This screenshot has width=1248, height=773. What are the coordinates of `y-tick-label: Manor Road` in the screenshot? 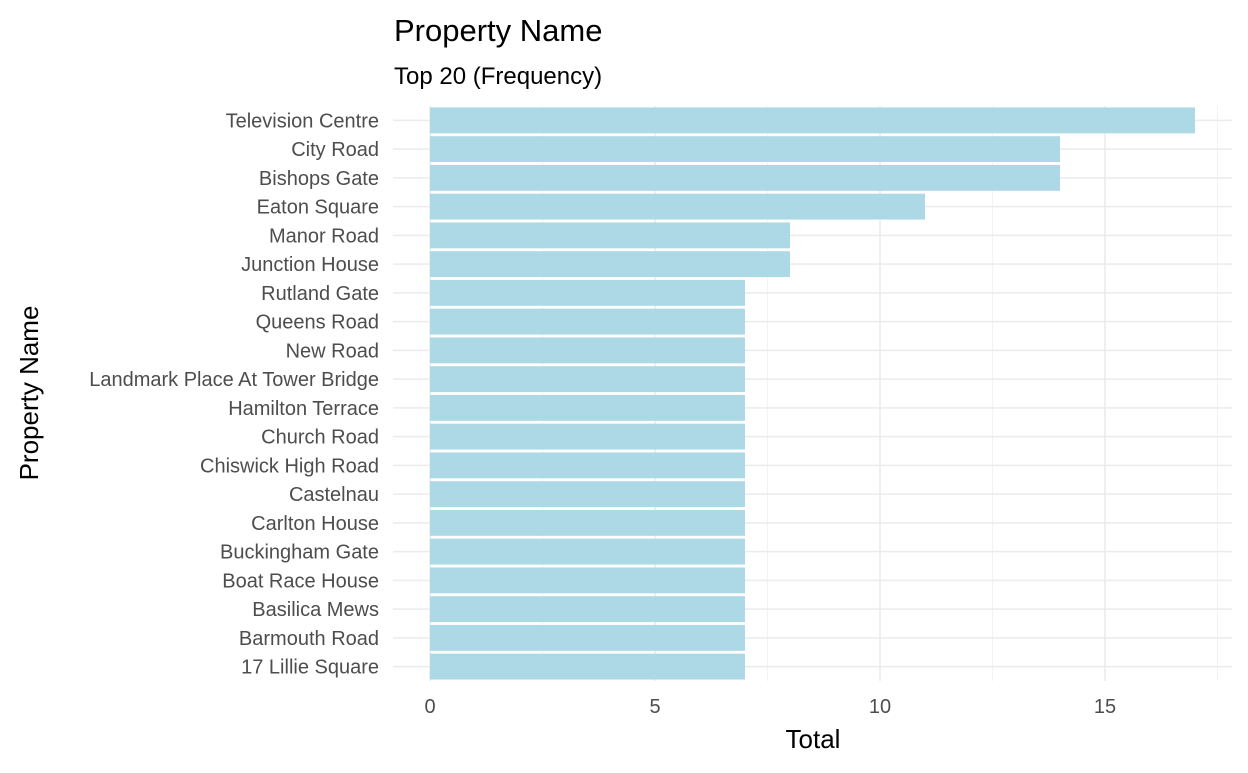 It's located at (324, 236).